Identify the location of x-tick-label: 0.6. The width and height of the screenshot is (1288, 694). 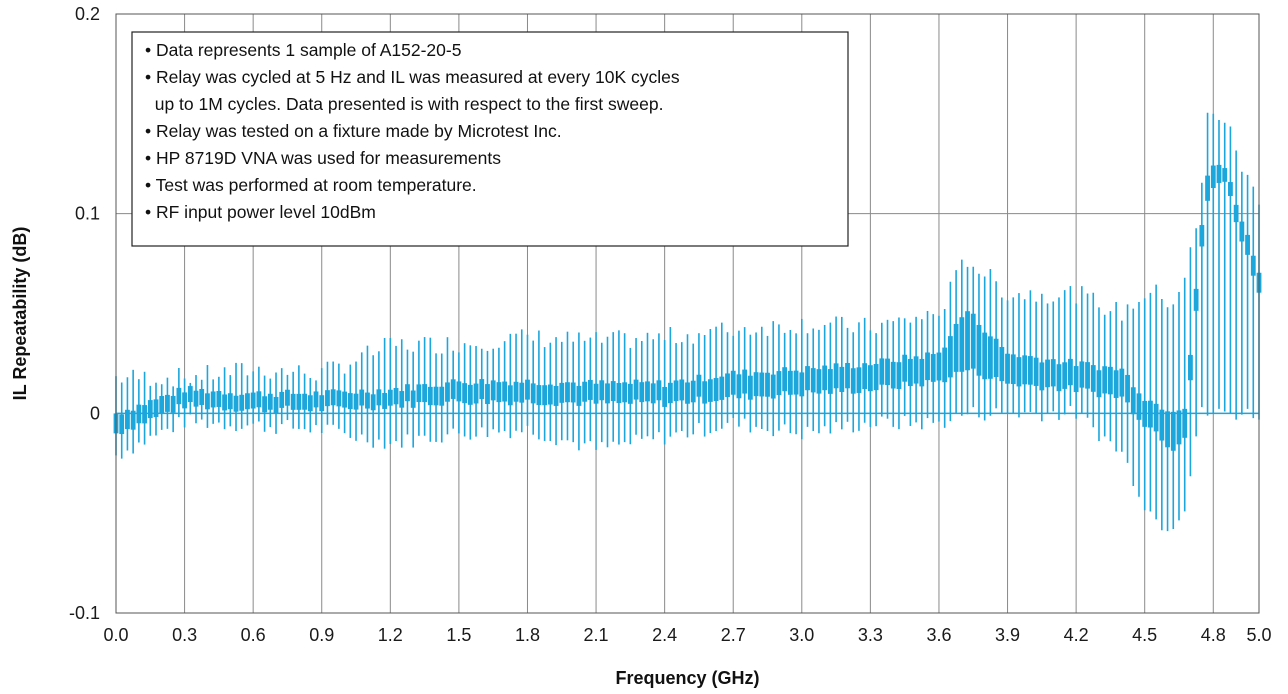
(253, 635).